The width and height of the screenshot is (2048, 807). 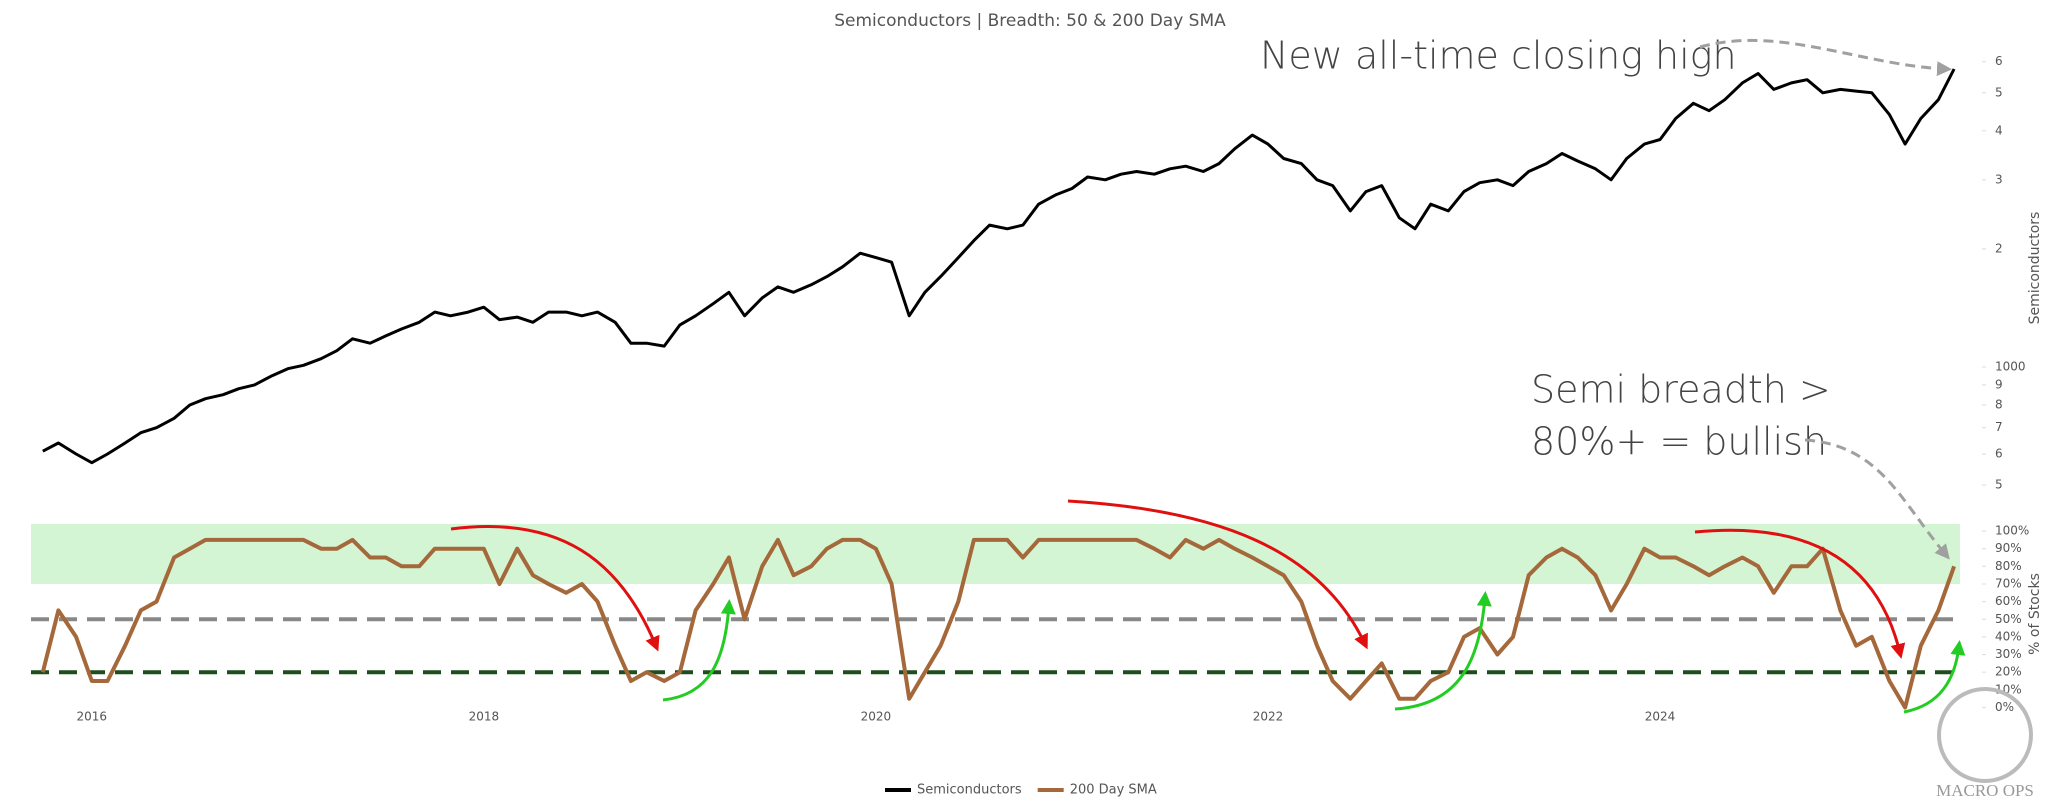 I want to click on legend-label: 200 Day SMA, so click(x=1113, y=790).